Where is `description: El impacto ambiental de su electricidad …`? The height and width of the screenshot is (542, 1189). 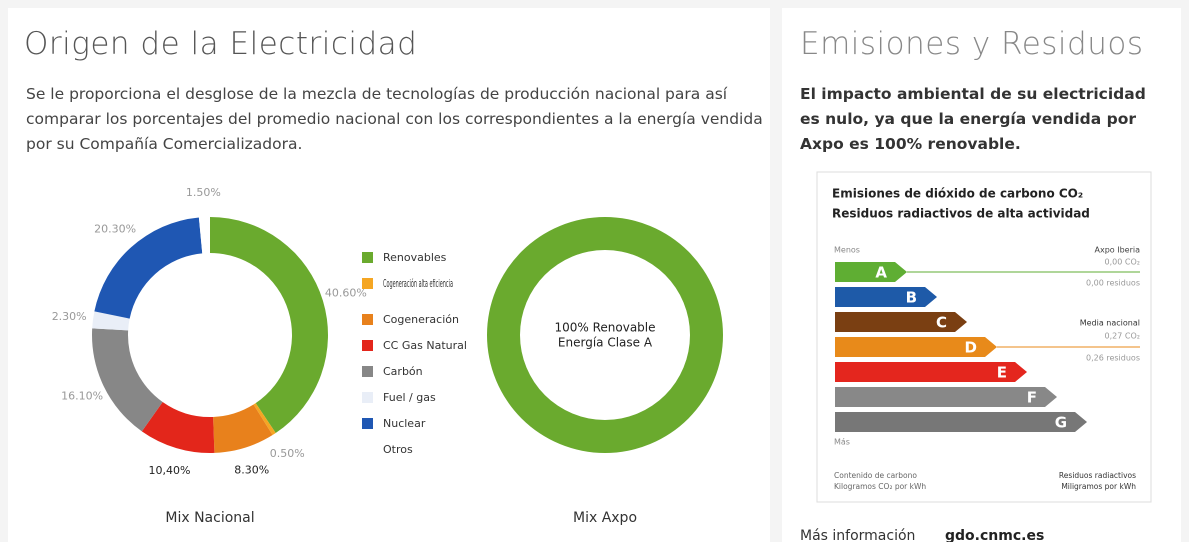
description: El impacto ambiental de su electricidad … is located at coordinates (973, 119).